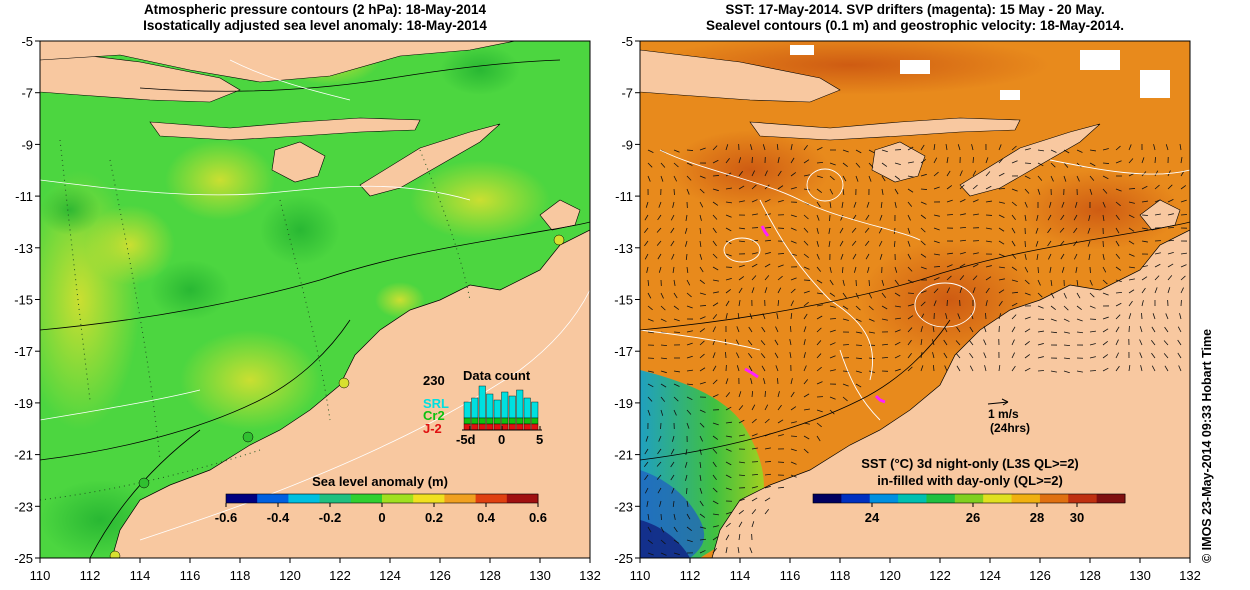  What do you see at coordinates (539, 439) in the screenshot?
I see `dc-xtick-3: 5` at bounding box center [539, 439].